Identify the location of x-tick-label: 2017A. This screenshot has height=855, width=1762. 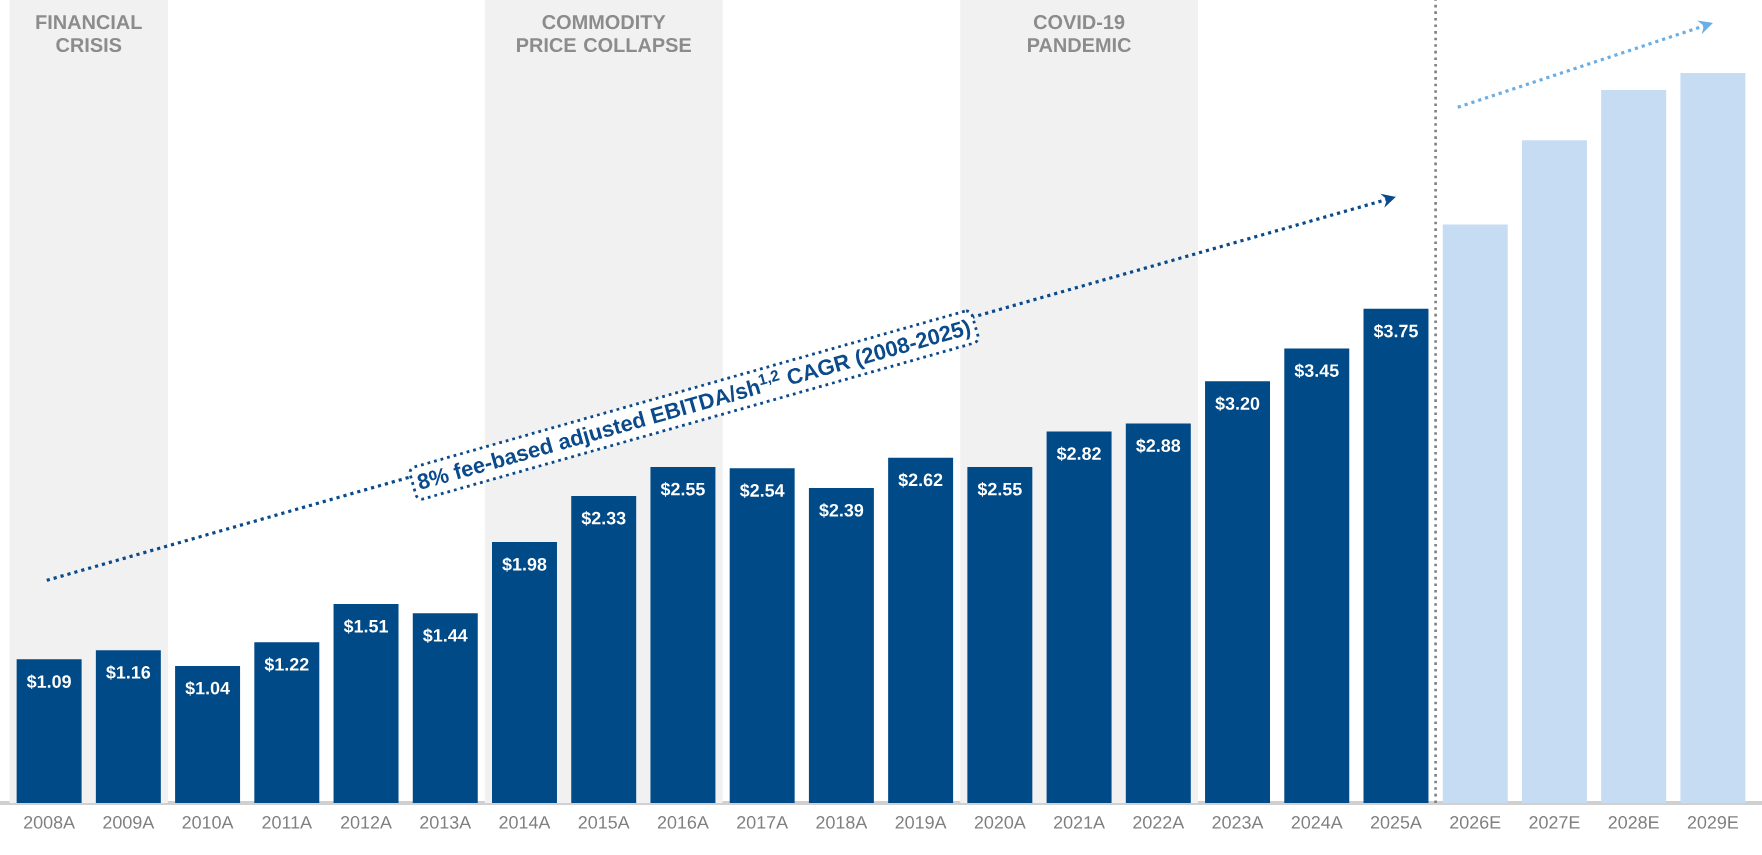
(763, 822).